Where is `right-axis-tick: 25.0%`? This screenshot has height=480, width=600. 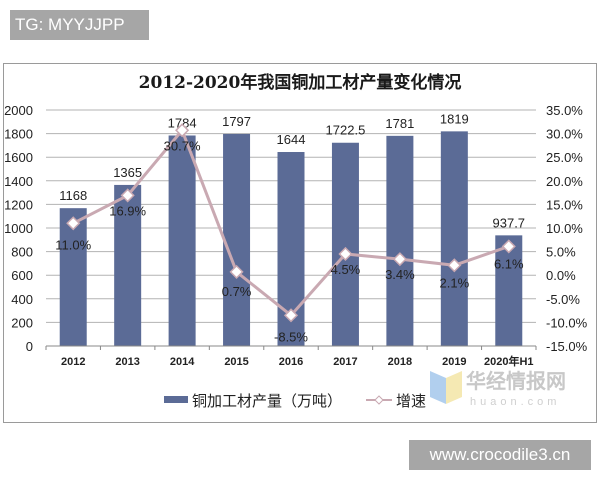
right-axis-tick: 25.0% is located at coordinates (564, 157).